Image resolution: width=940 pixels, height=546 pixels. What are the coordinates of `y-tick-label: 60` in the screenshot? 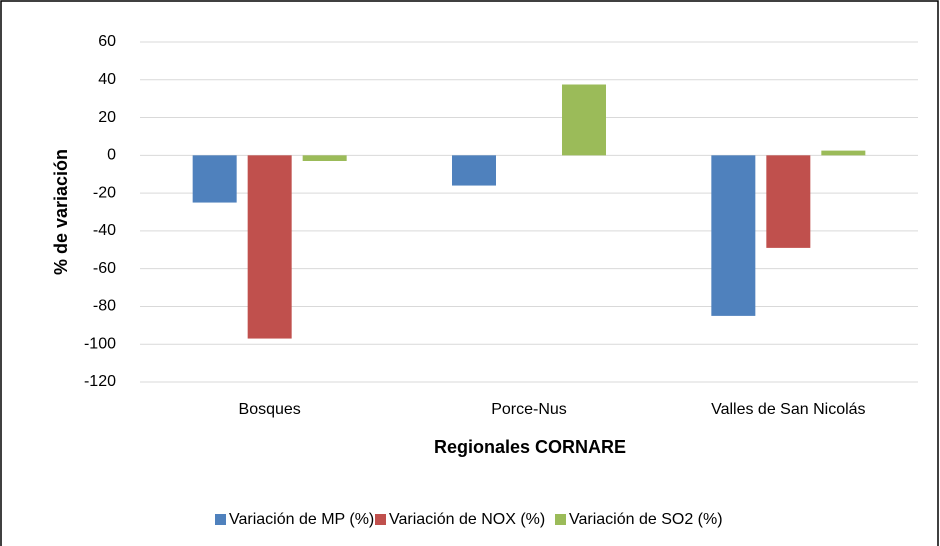 It's located at (107, 41).